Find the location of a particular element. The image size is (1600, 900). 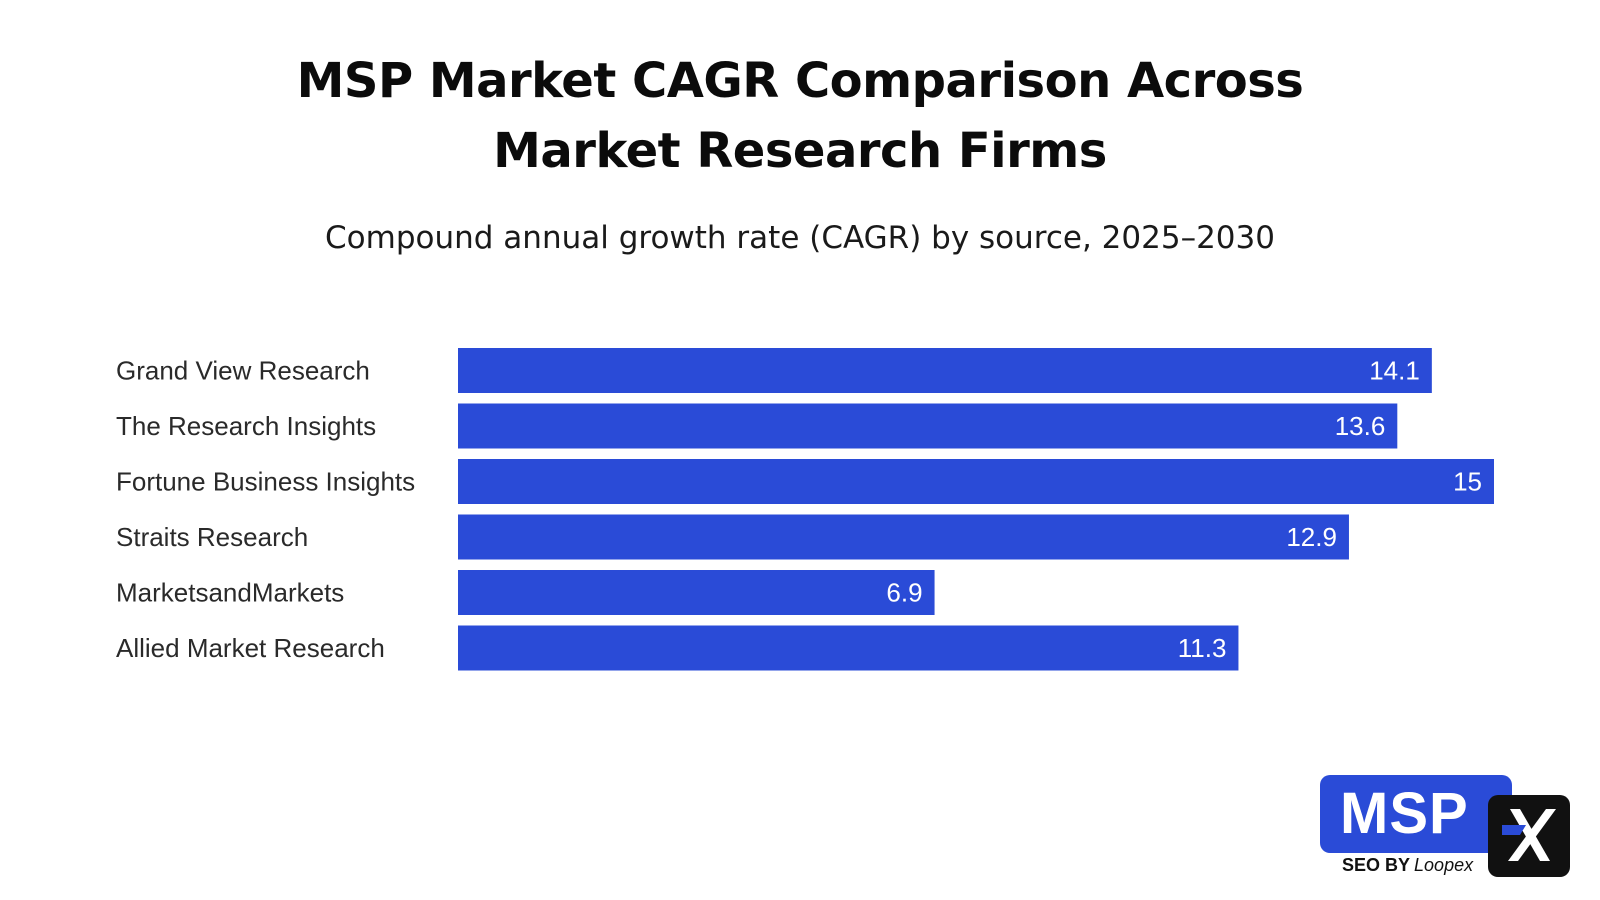

category-label: Grand View Research is located at coordinates (243, 371).